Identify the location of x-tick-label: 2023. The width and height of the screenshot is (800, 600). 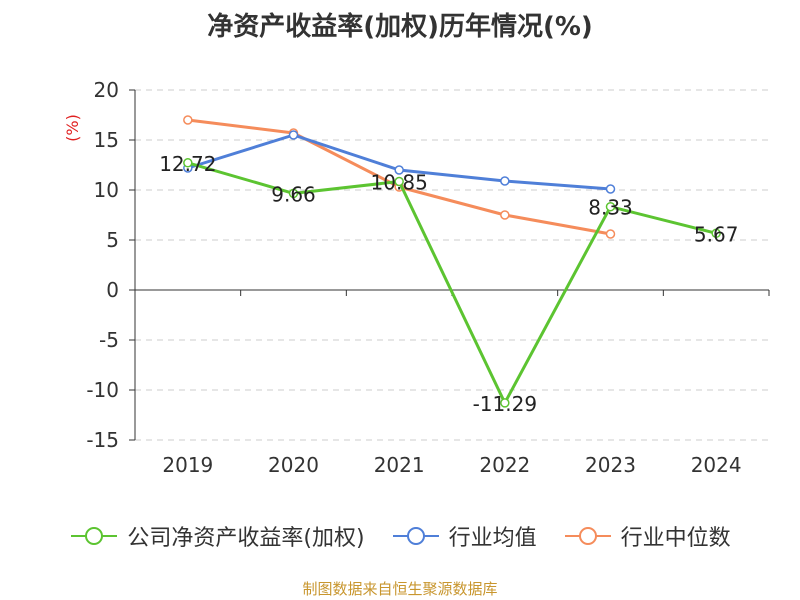
(610, 465).